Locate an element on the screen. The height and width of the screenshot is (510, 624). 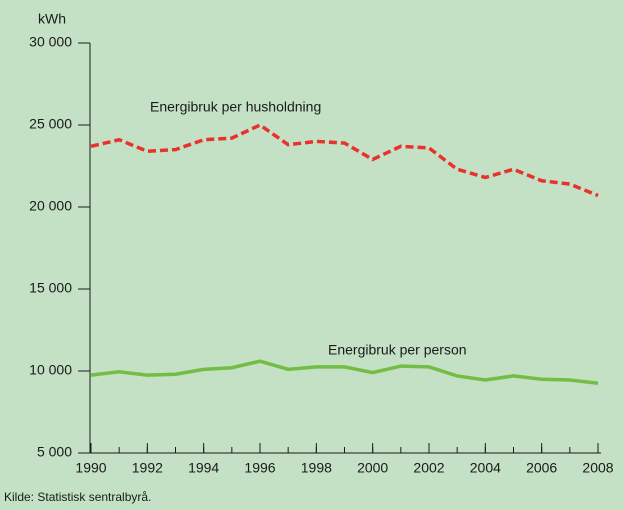
series-label: Energibruk per person is located at coordinates (397, 350).